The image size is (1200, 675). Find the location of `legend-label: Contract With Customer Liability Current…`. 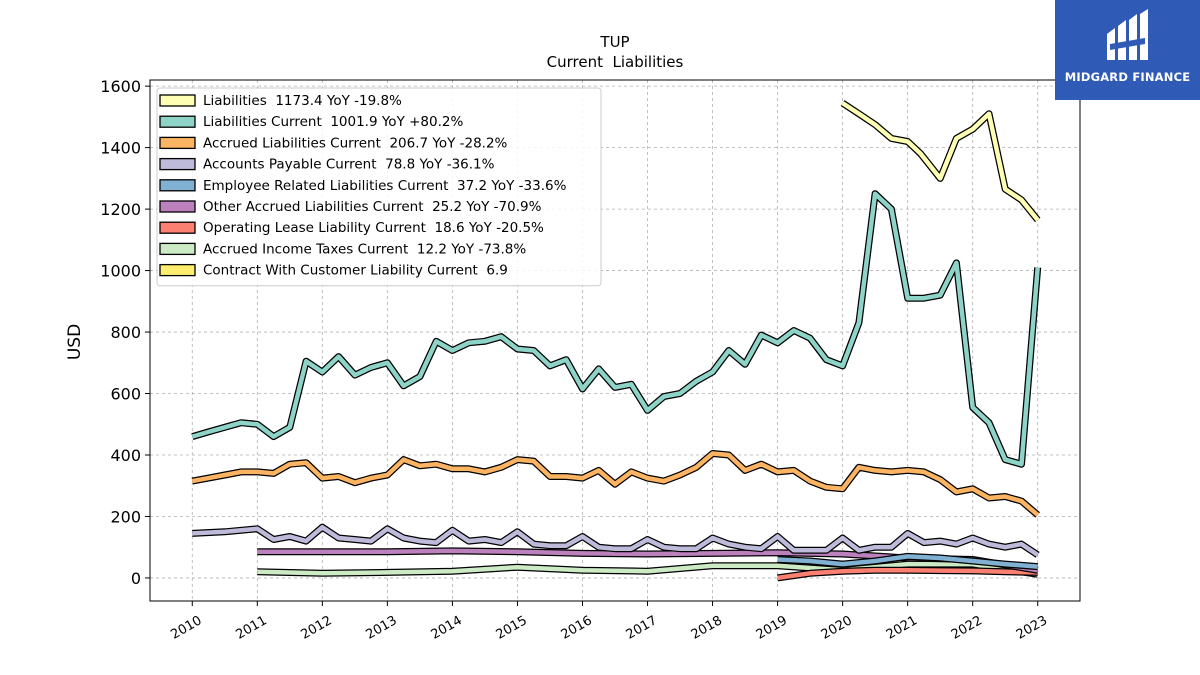

legend-label: Contract With Customer Liability Current… is located at coordinates (355, 271).